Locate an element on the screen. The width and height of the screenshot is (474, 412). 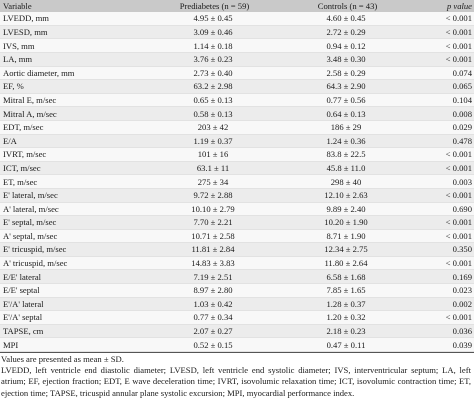
table-row: MPI 0.52 ± 0.15 0.47 ± 0.11 0.039 is located at coordinates (237, 345).